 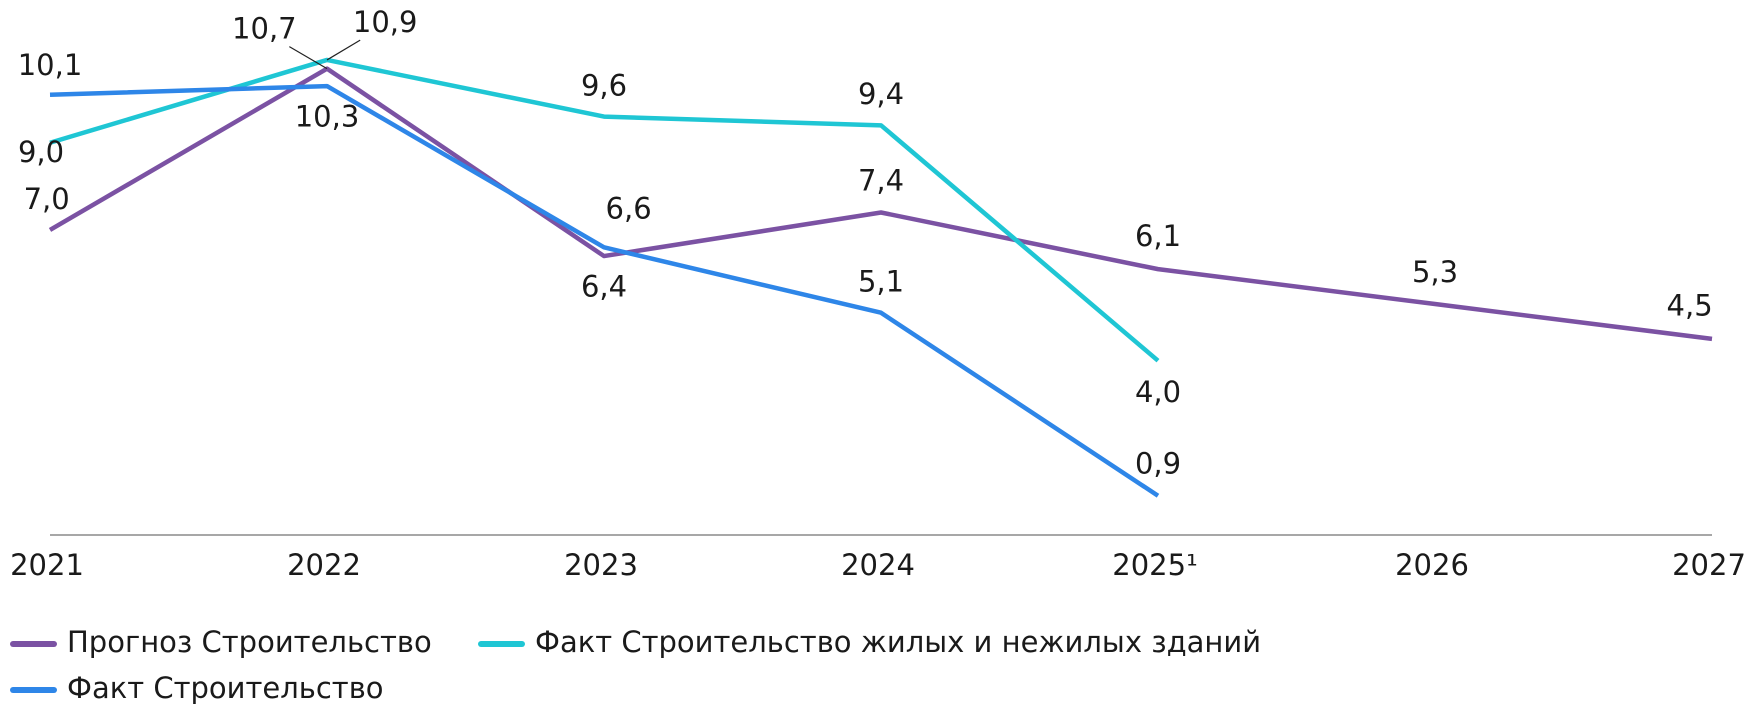 What do you see at coordinates (881, 94) in the screenshot?
I see `data-label: 9,4` at bounding box center [881, 94].